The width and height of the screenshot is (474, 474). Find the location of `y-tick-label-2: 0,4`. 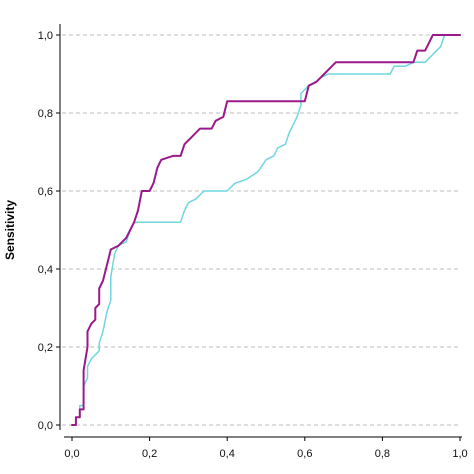

y-tick-label-2: 0,4 is located at coordinates (45, 270).